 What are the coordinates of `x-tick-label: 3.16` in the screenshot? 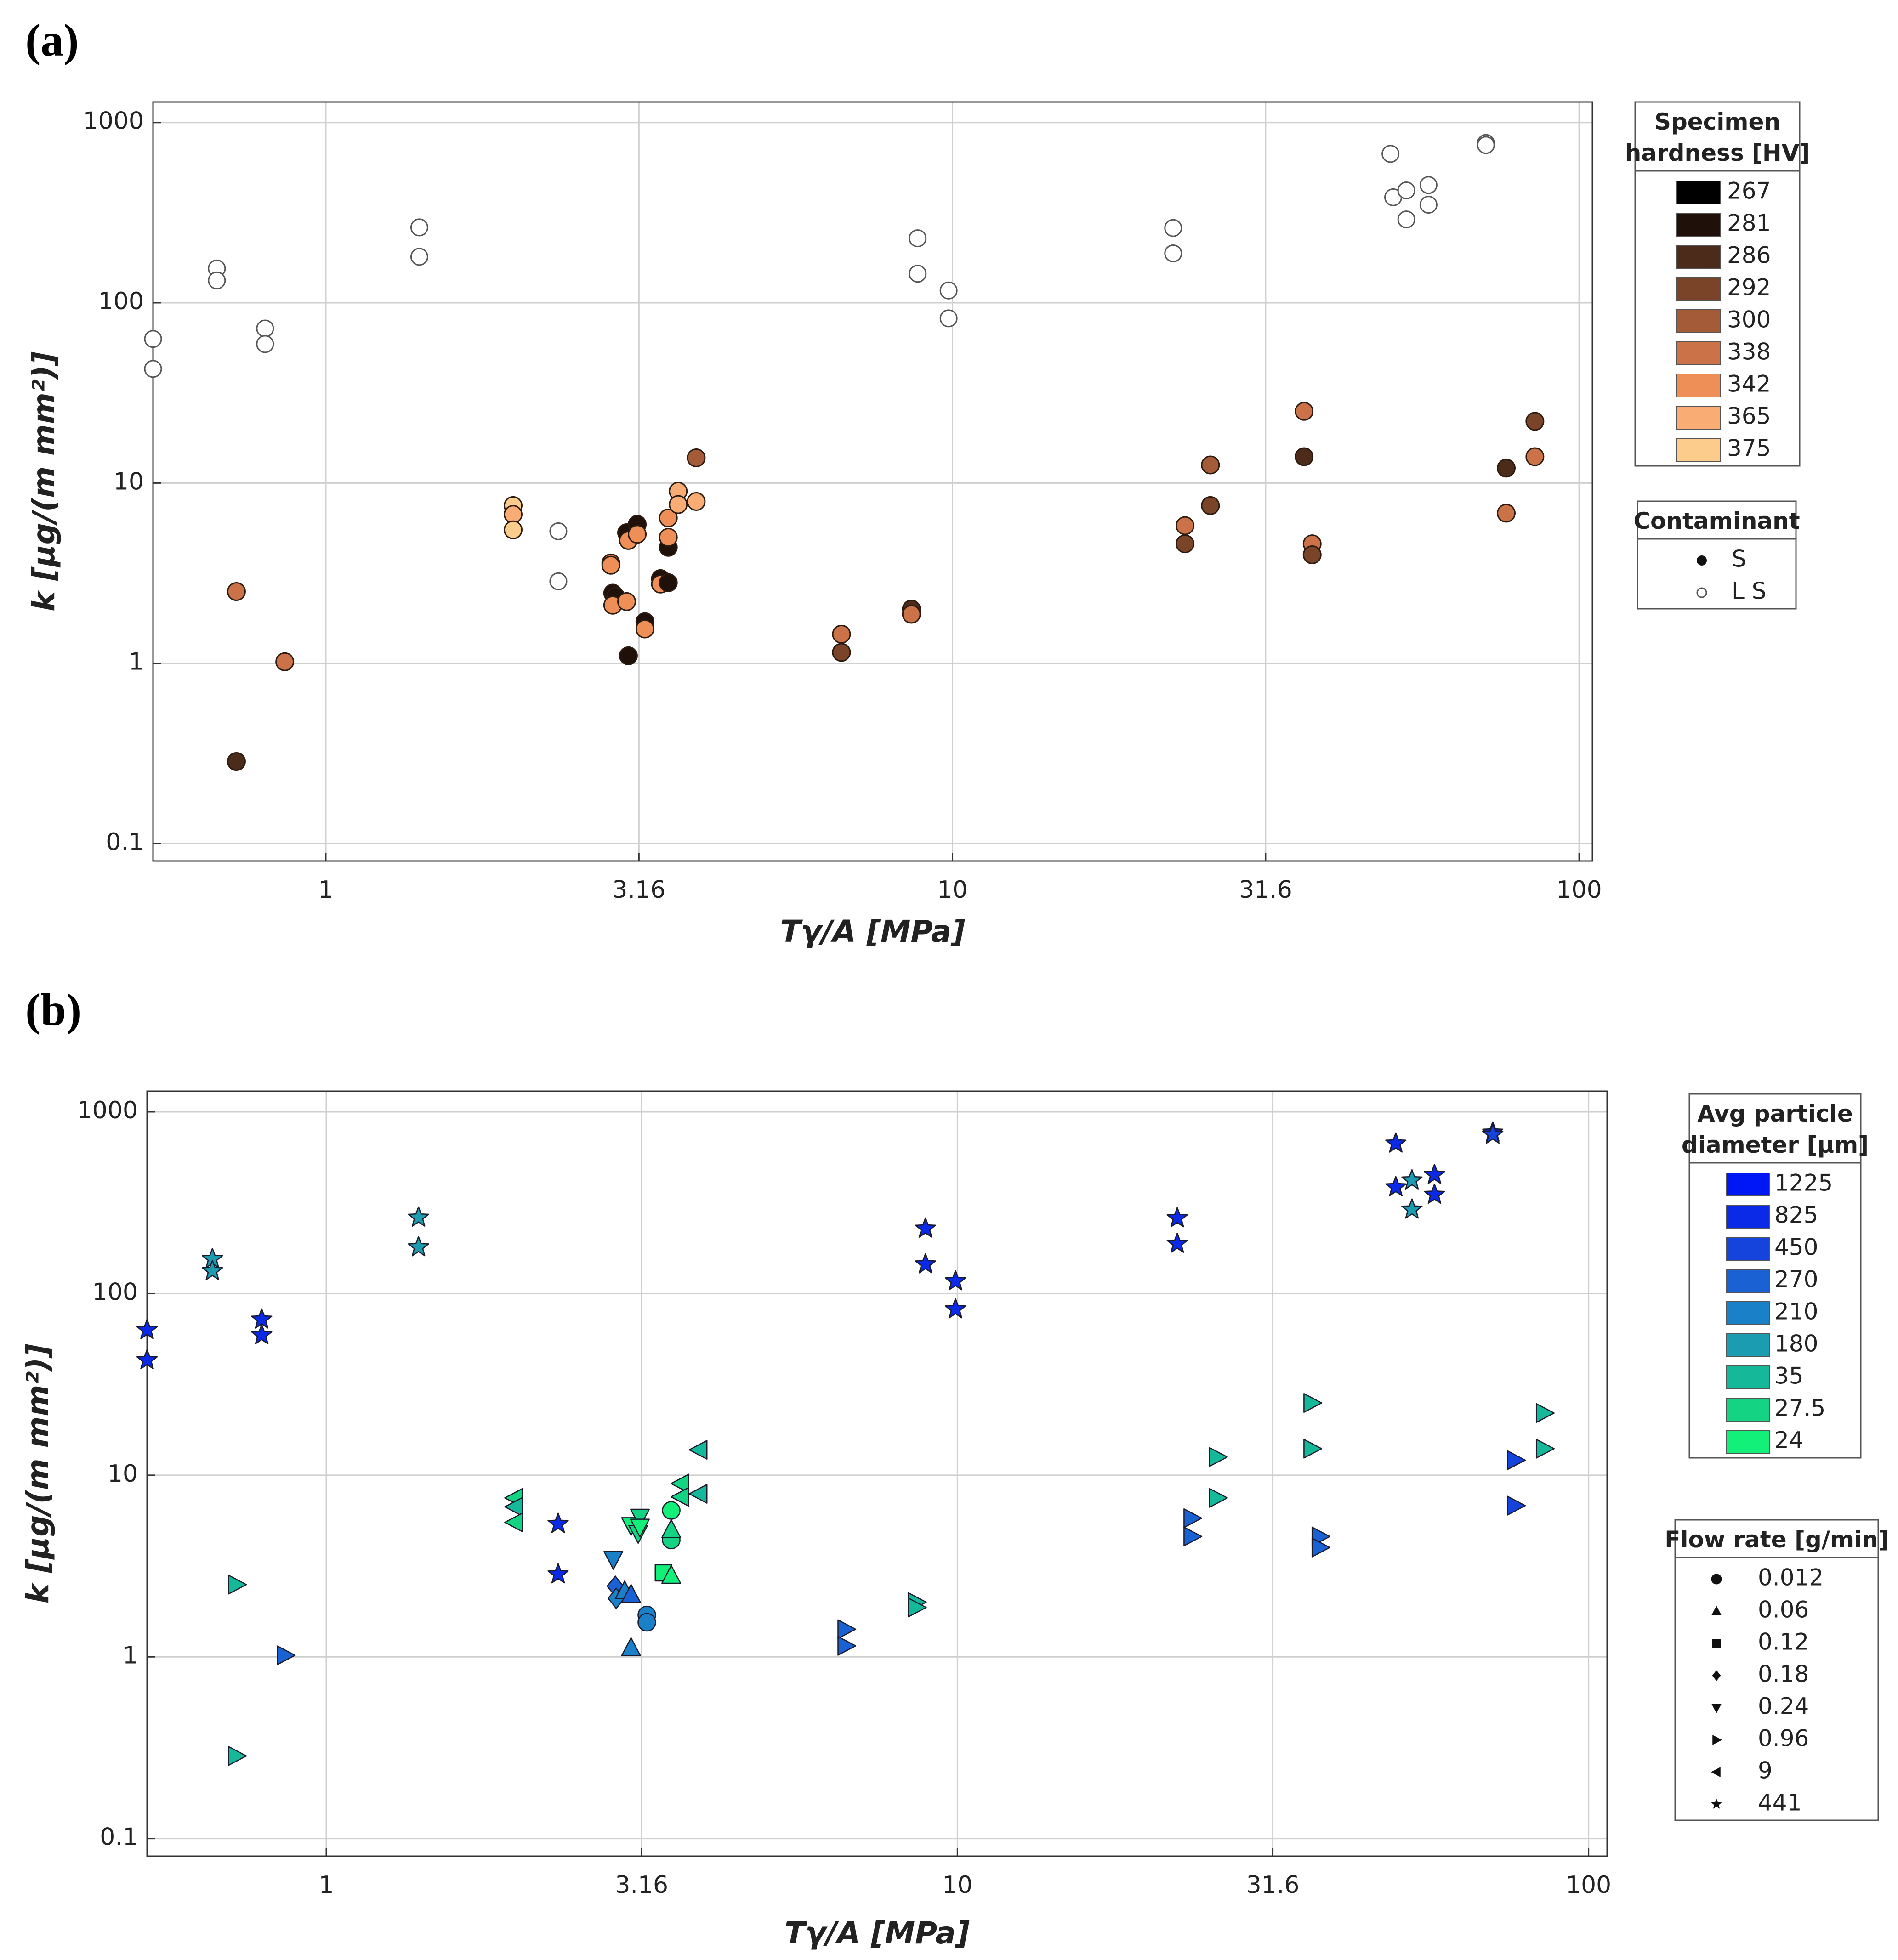 It's located at (641, 1885).